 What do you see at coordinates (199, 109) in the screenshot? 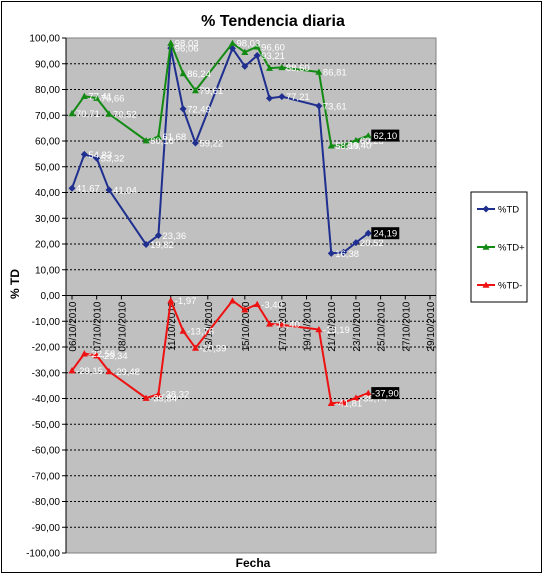
I see `data-label: 72,49` at bounding box center [199, 109].